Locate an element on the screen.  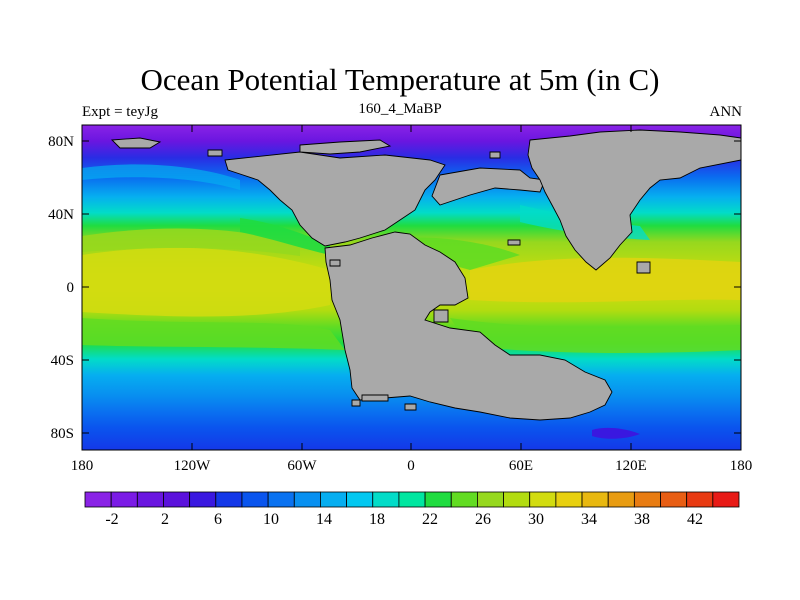
colorbar-label: 26 is located at coordinates (483, 519).